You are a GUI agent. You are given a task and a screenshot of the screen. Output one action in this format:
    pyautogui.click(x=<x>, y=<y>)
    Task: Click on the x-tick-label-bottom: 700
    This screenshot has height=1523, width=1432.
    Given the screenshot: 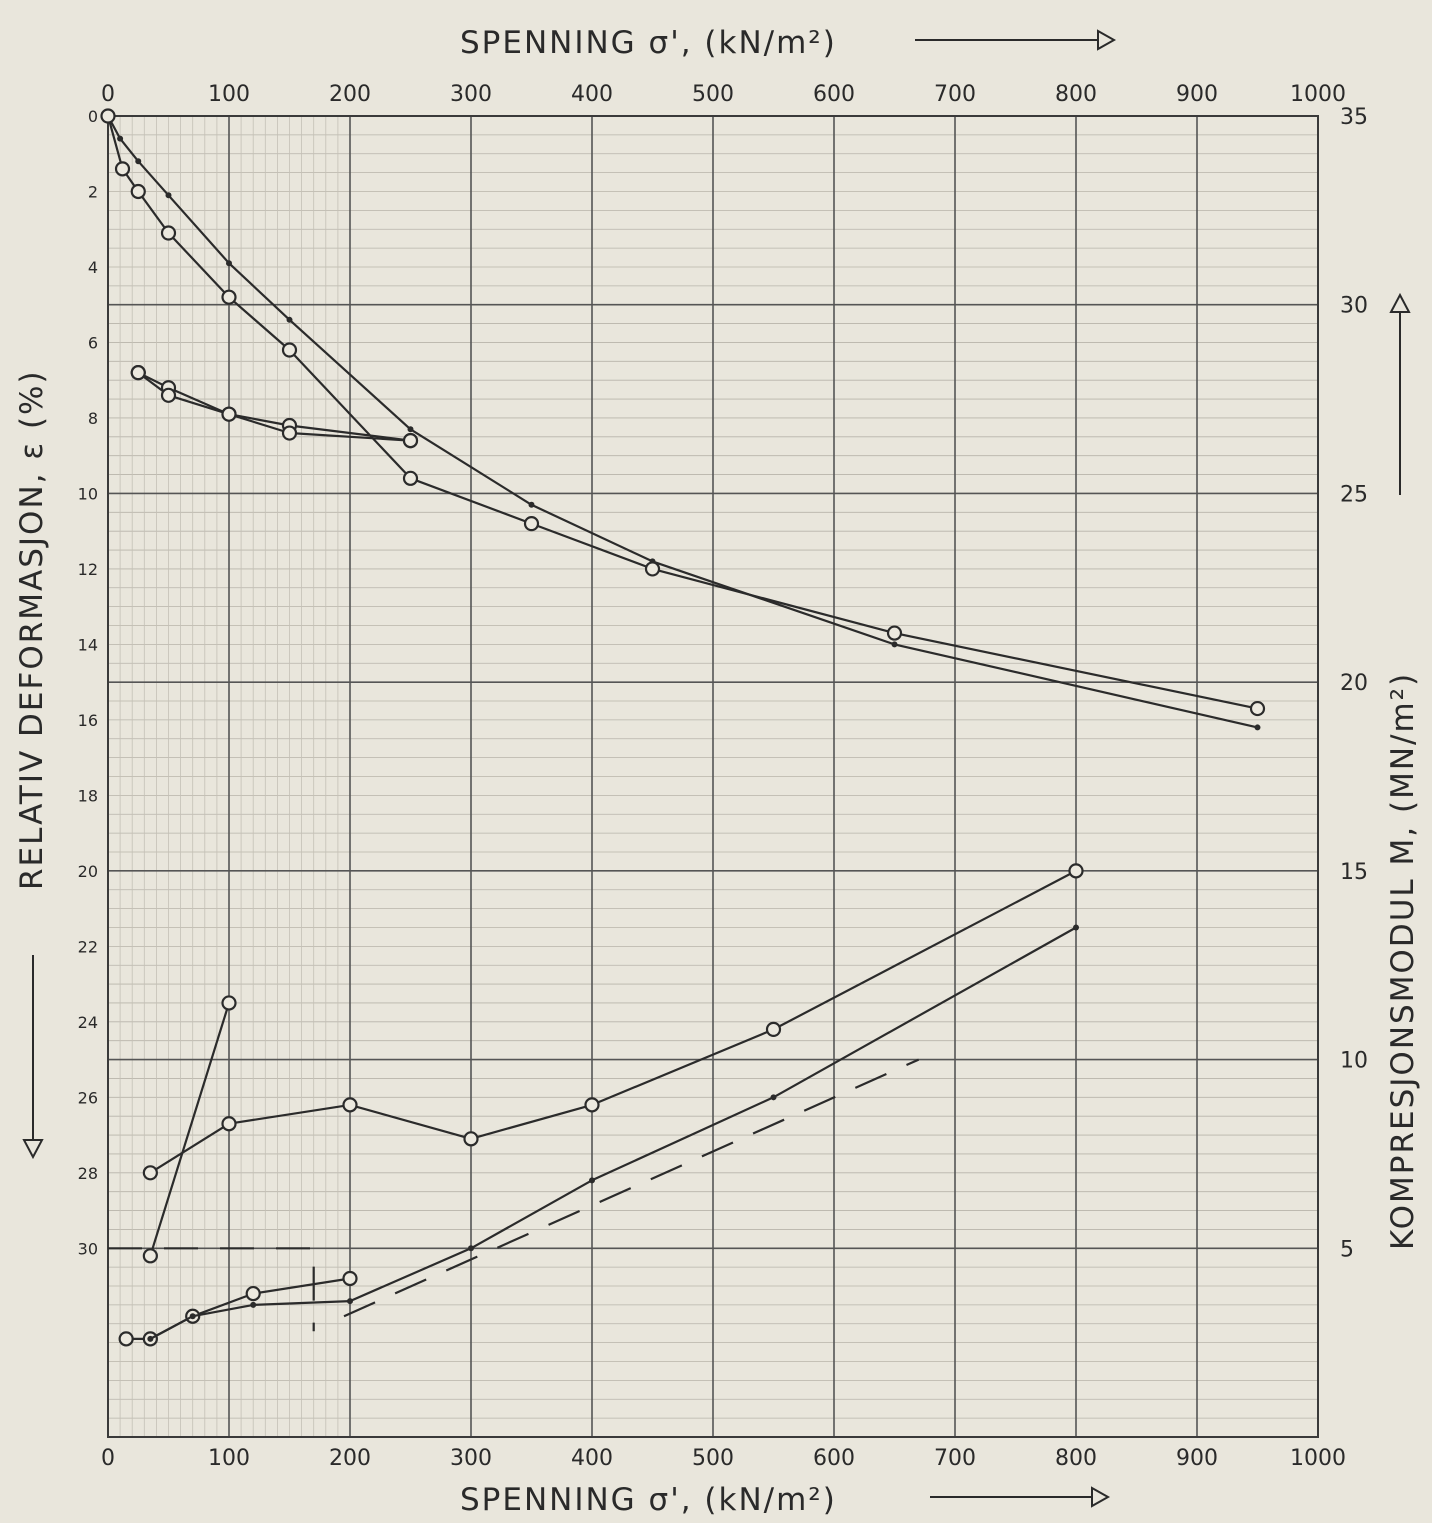 What is the action you would take?
    pyautogui.click(x=955, y=1458)
    